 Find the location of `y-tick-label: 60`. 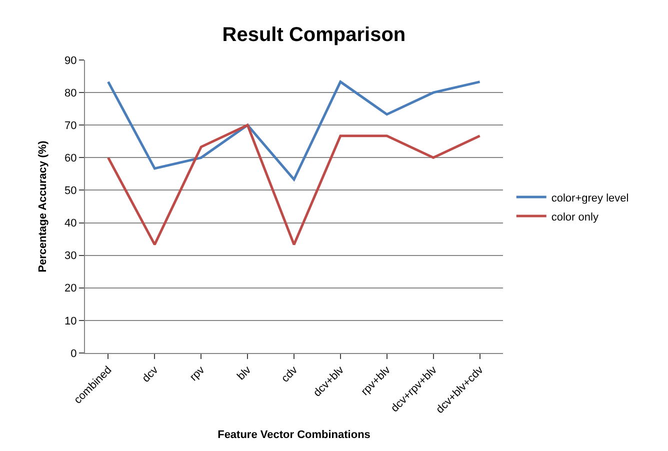

y-tick-label: 60 is located at coordinates (70, 158).